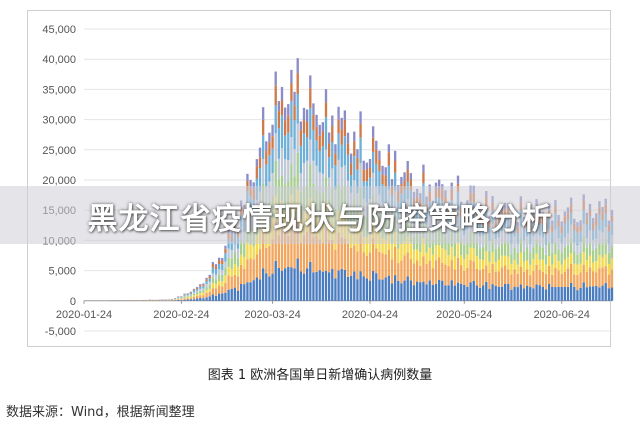 Image resolution: width=640 pixels, height=429 pixels. I want to click on y-tick-label: 5,000, so click(62, 272).